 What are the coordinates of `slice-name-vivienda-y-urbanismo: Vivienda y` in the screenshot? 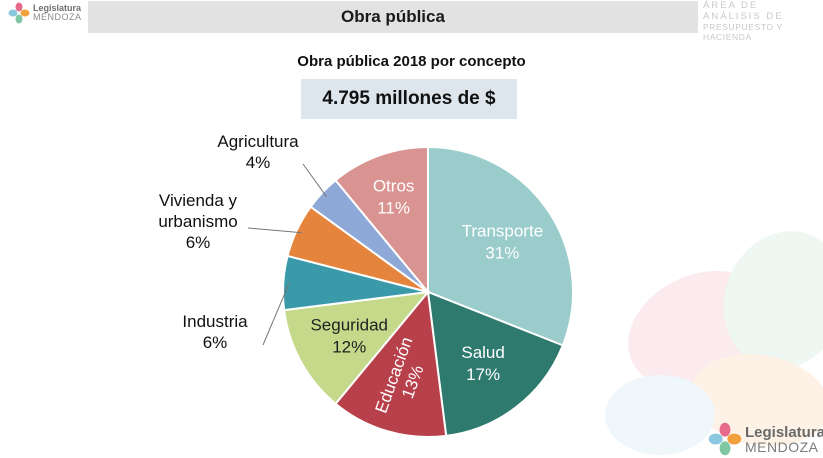 It's located at (198, 200).